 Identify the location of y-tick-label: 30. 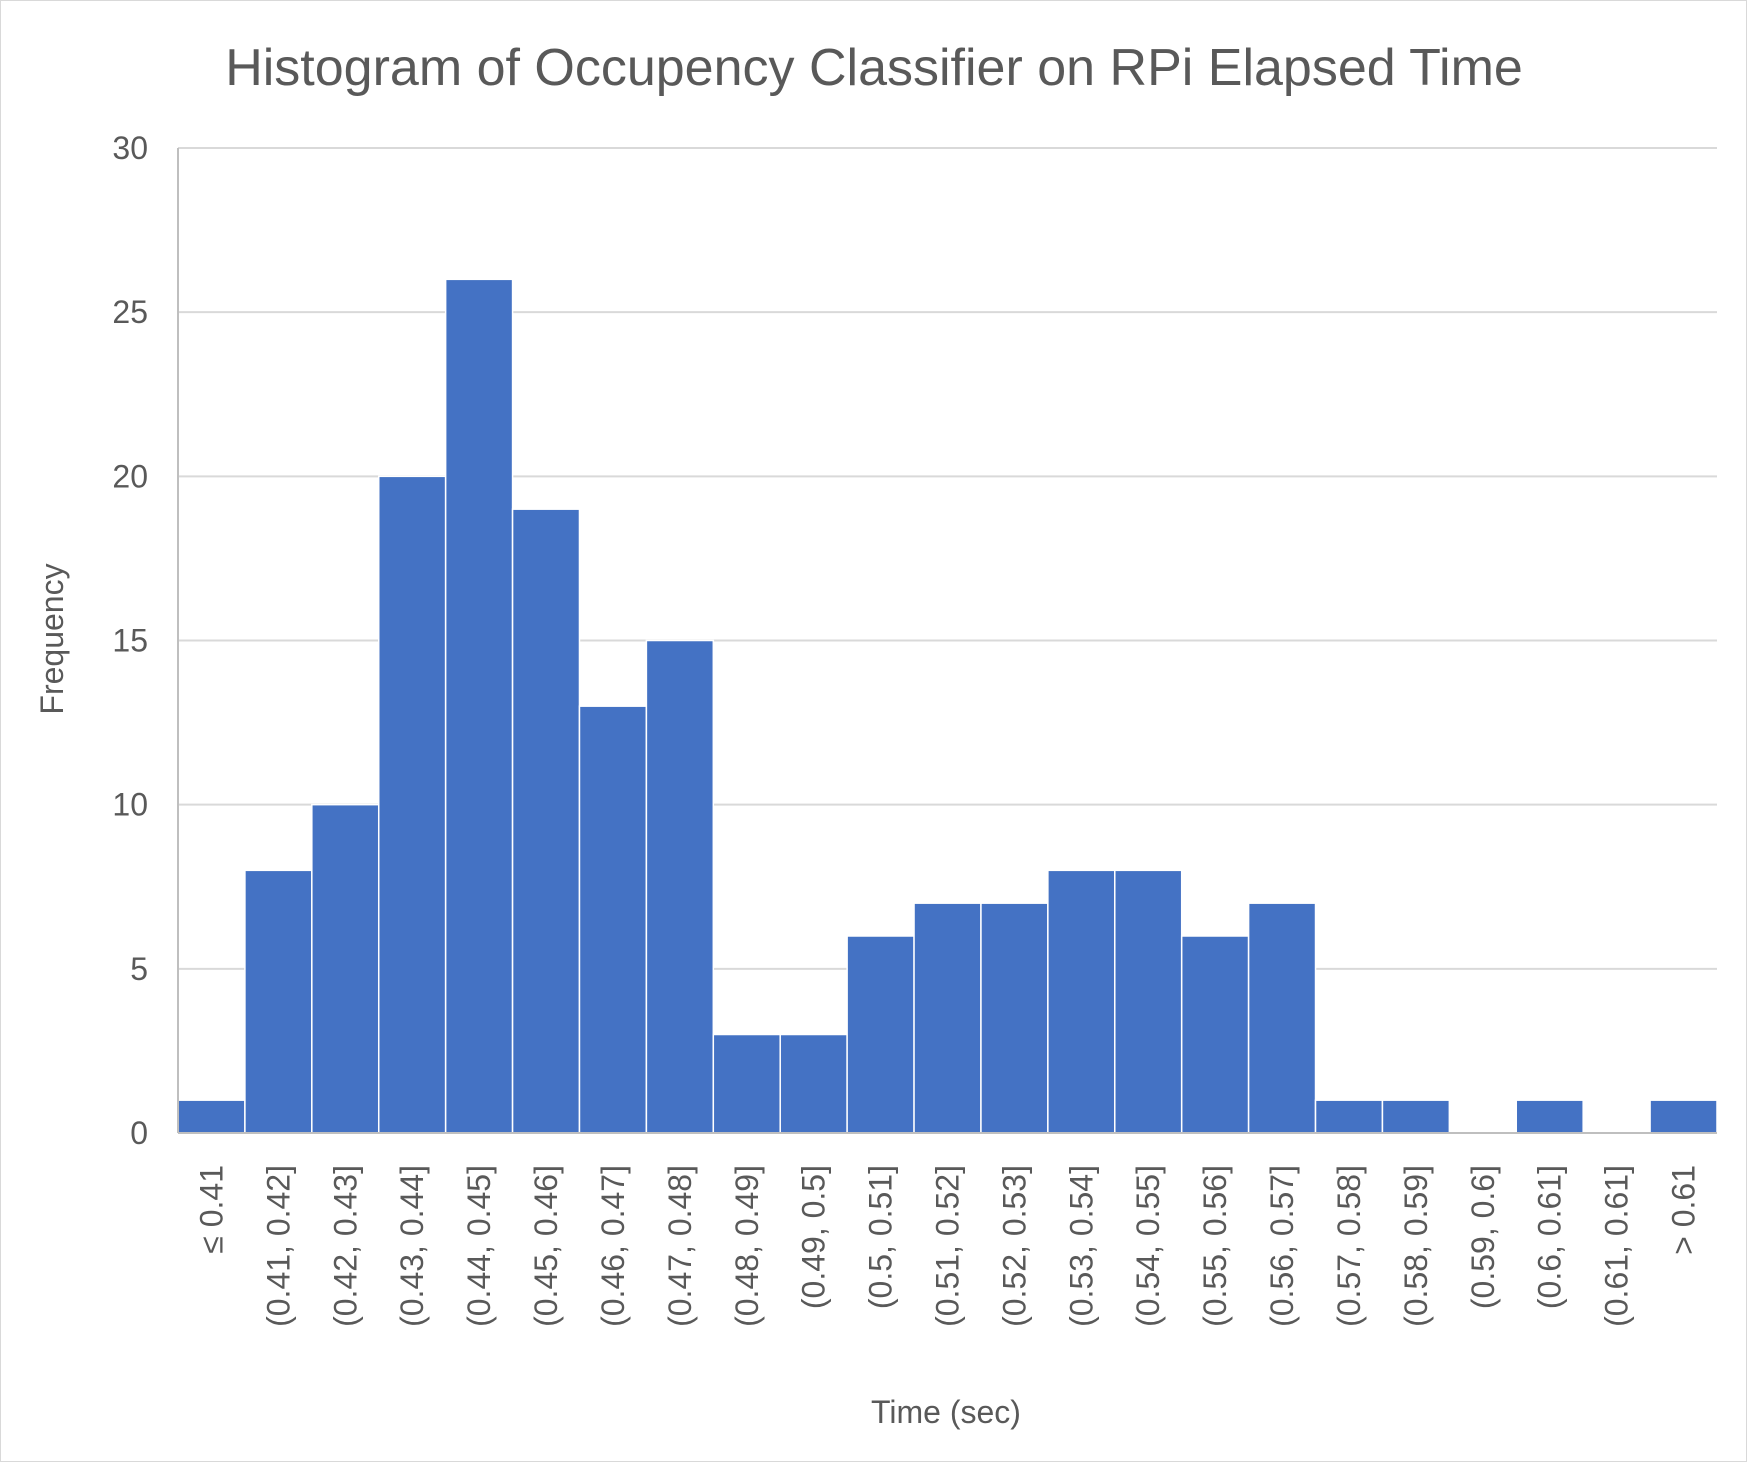
(130, 148).